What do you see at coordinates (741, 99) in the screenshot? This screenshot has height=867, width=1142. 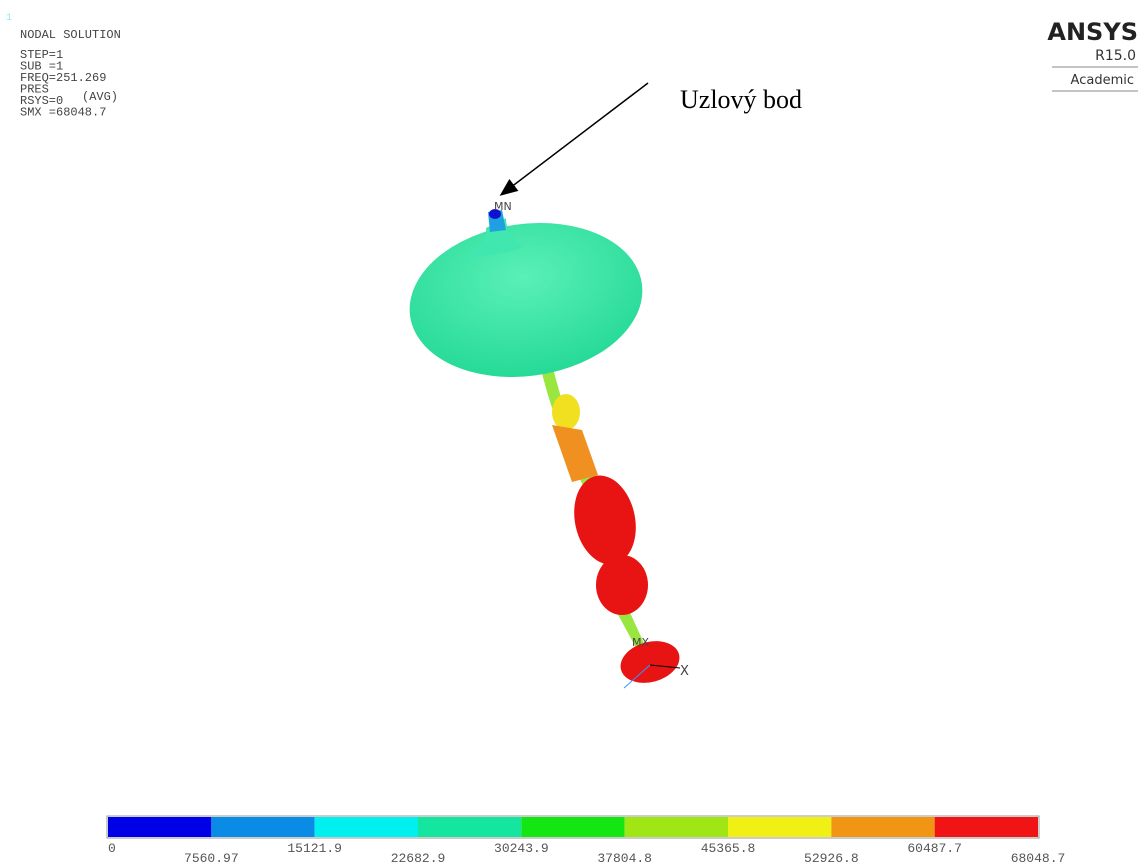 I see `annotation: Uzlový bod` at bounding box center [741, 99].